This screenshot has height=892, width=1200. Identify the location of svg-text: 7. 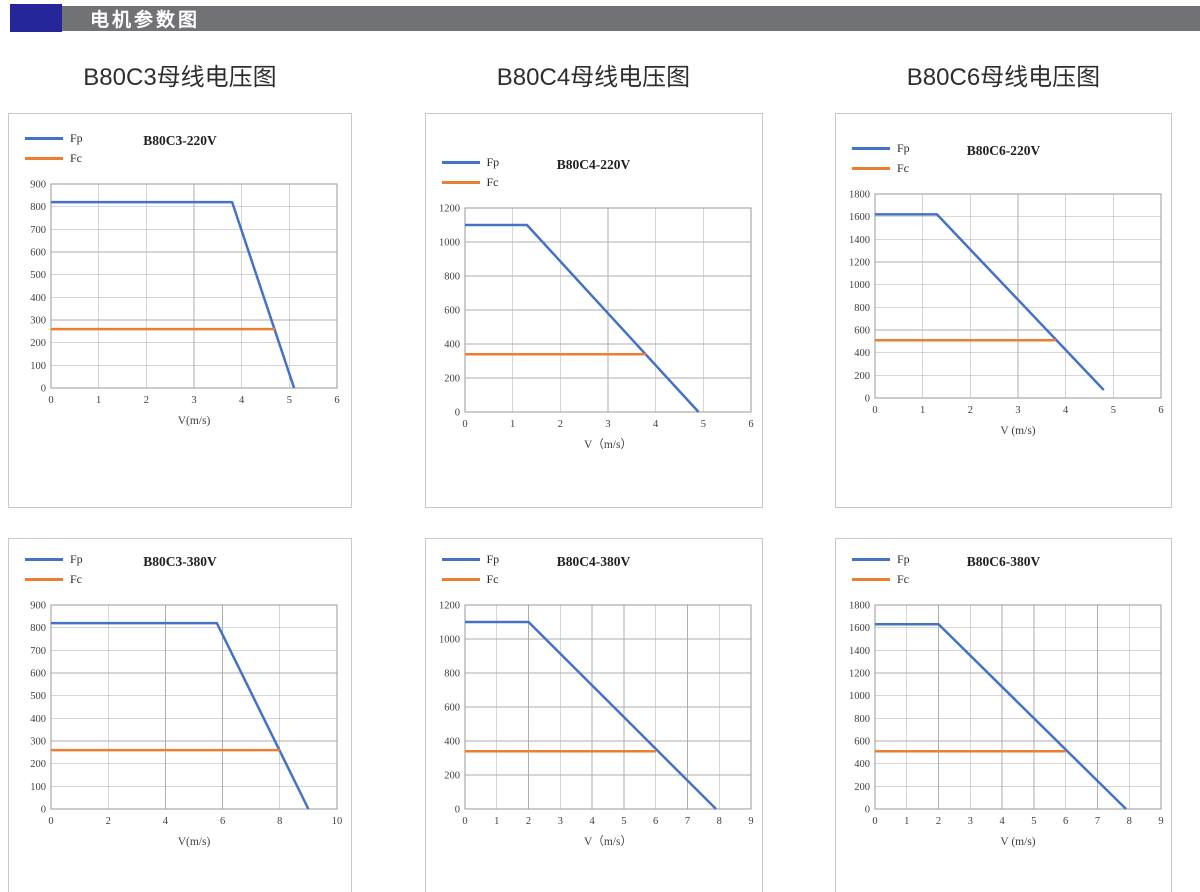
(686, 821).